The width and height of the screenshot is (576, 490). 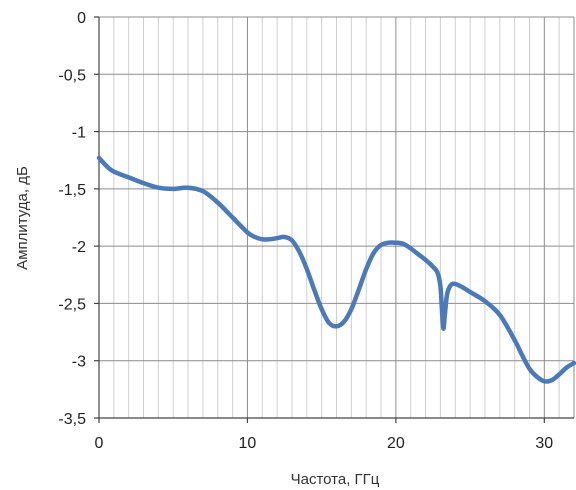 What do you see at coordinates (324, 443) in the screenshot?
I see `x-tick-labels: 0 10 20 30` at bounding box center [324, 443].